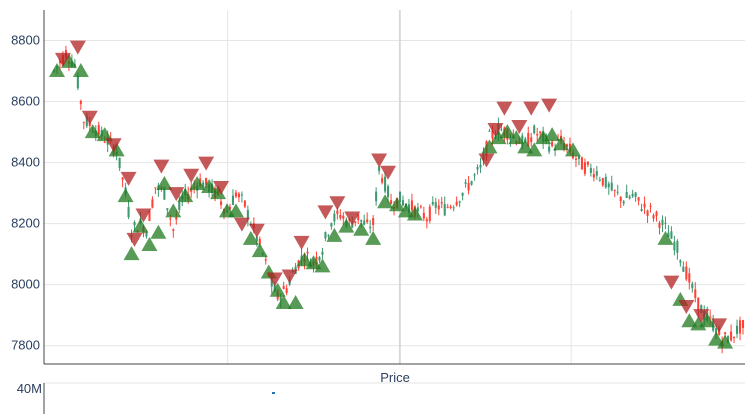 The height and width of the screenshot is (414, 755). I want to click on y-tick-label: 8600, so click(25, 101).